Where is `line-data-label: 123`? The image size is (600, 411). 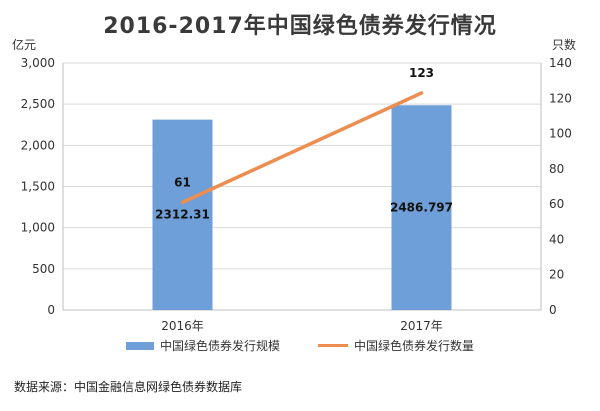
line-data-label: 123 is located at coordinates (421, 73).